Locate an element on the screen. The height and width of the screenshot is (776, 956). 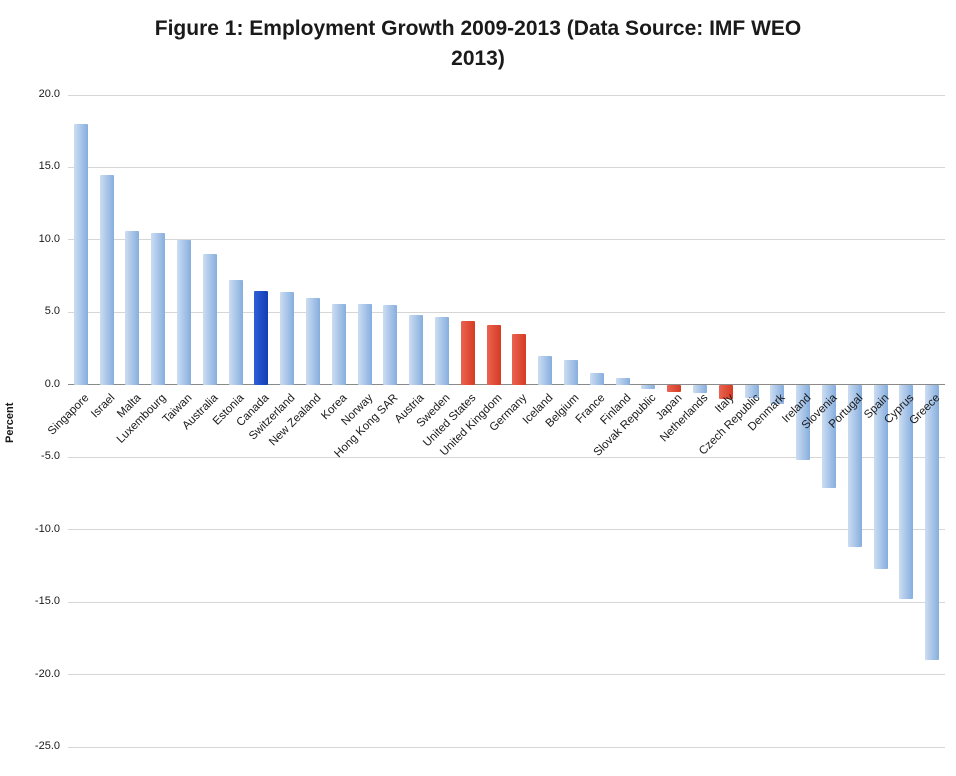
bar-taiwan is located at coordinates (184, 312).